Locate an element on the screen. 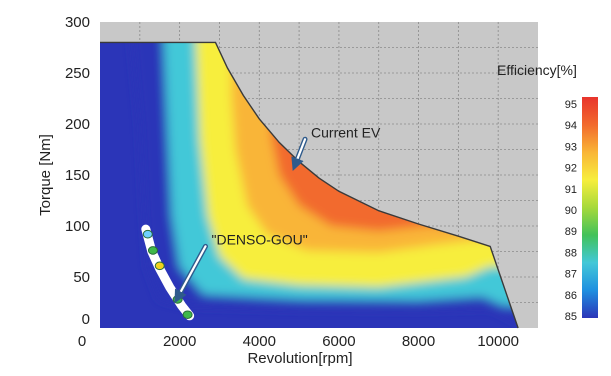  y-tick-label: 100 is located at coordinates (77, 226).